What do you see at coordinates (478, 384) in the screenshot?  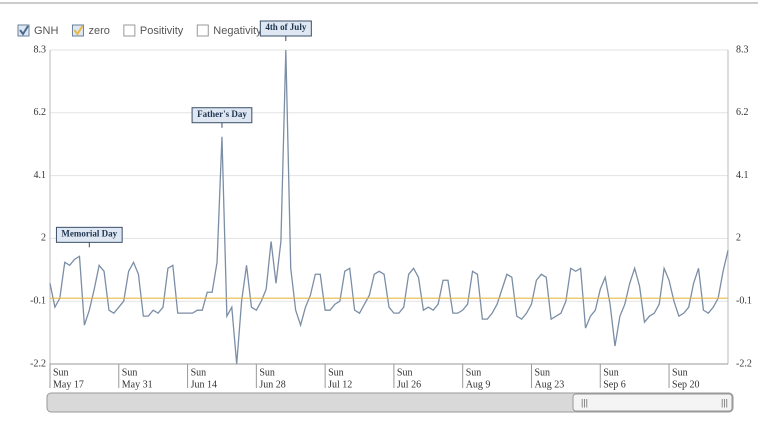 I see `x-tick-label: Aug 9` at bounding box center [478, 384].